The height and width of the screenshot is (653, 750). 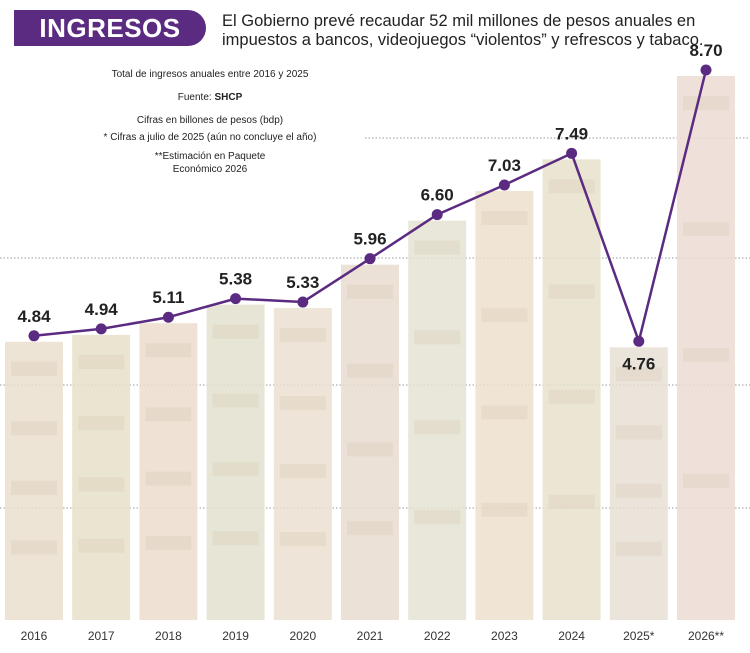 I want to click on x-tick-label: 2023, so click(x=504, y=636).